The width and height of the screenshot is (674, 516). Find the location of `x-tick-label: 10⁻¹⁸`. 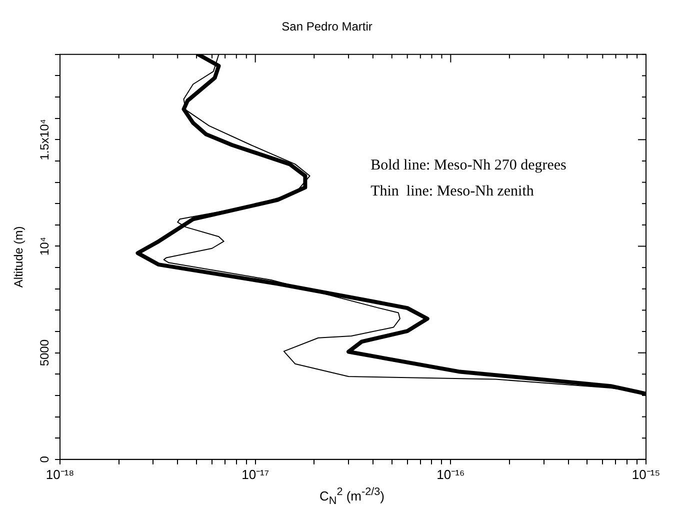

x-tick-label: 10⁻¹⁸ is located at coordinates (60, 474).